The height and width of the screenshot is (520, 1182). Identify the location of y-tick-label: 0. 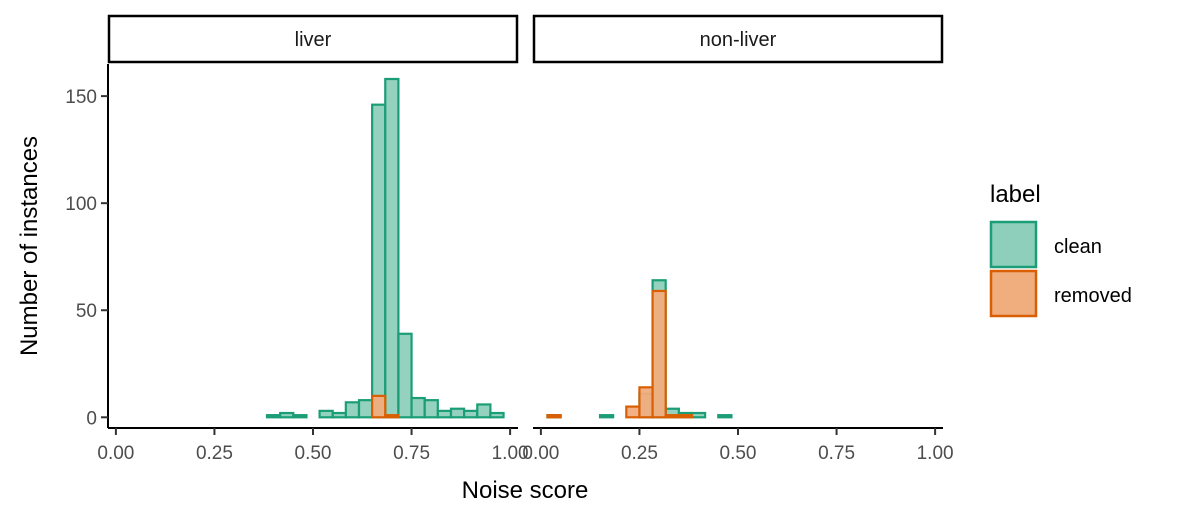
(91, 418).